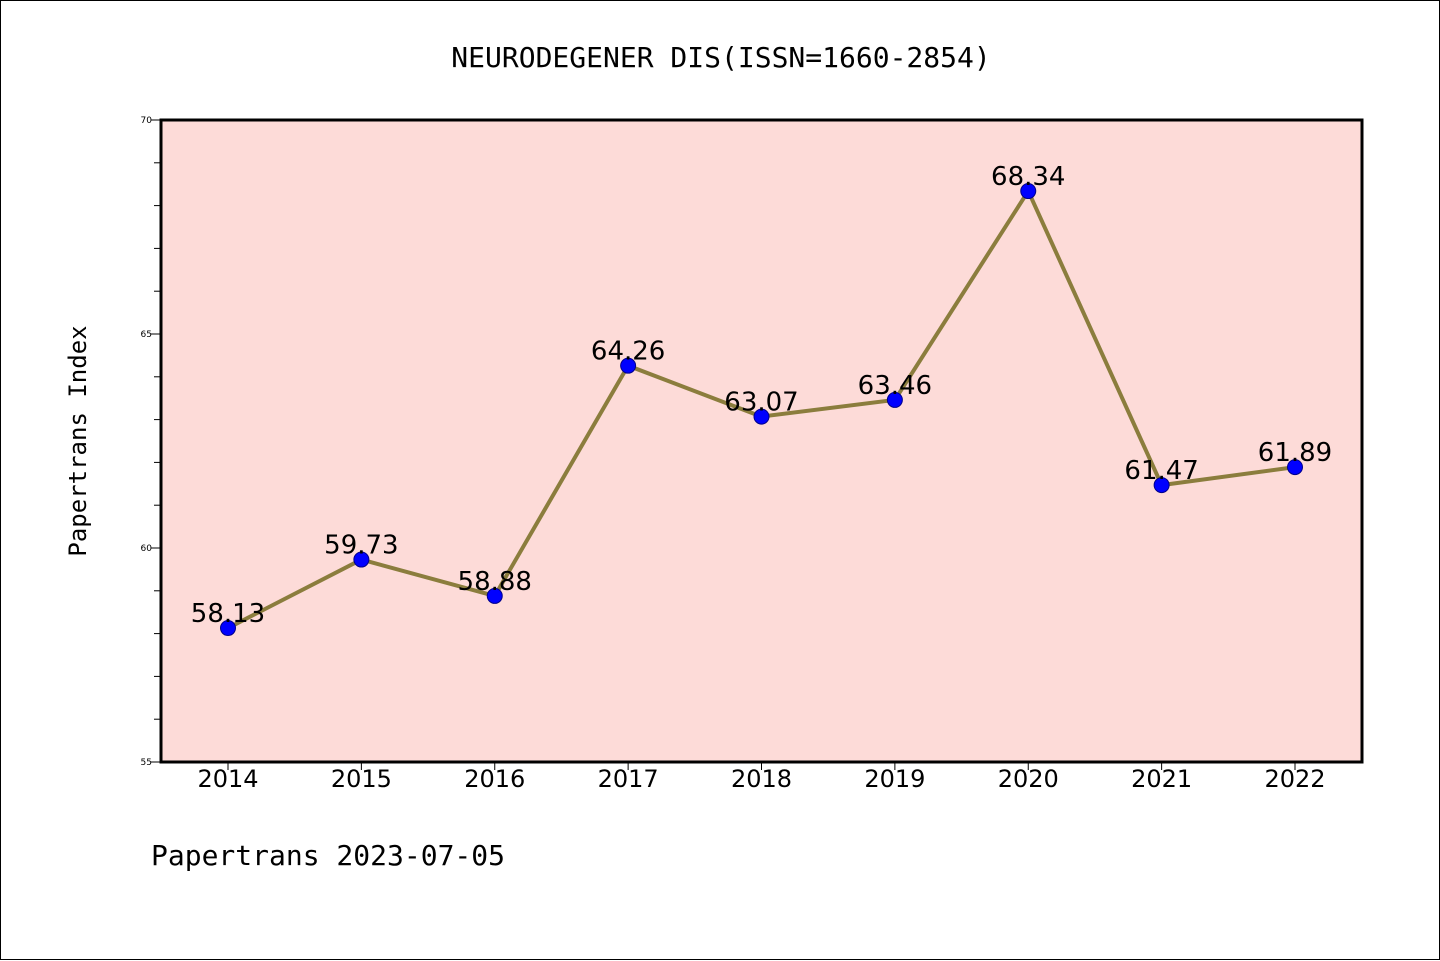 The height and width of the screenshot is (961, 1440). What do you see at coordinates (628, 779) in the screenshot?
I see `x-tick-label: 2017` at bounding box center [628, 779].